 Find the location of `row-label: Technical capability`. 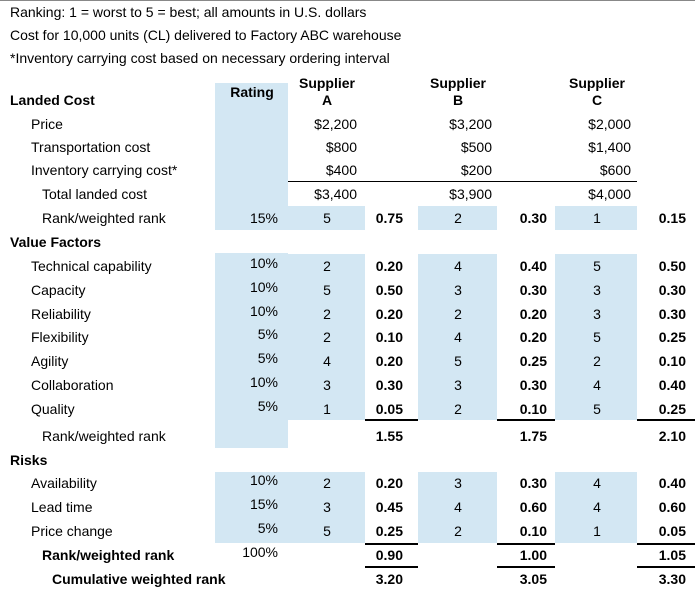

row-label: Technical capability is located at coordinates (91, 266).